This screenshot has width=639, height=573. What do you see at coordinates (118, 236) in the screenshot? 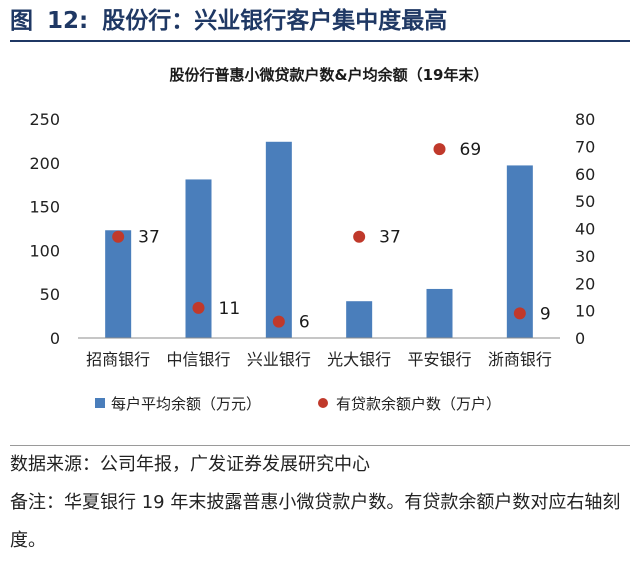
I see `point-招商银行` at bounding box center [118, 236].